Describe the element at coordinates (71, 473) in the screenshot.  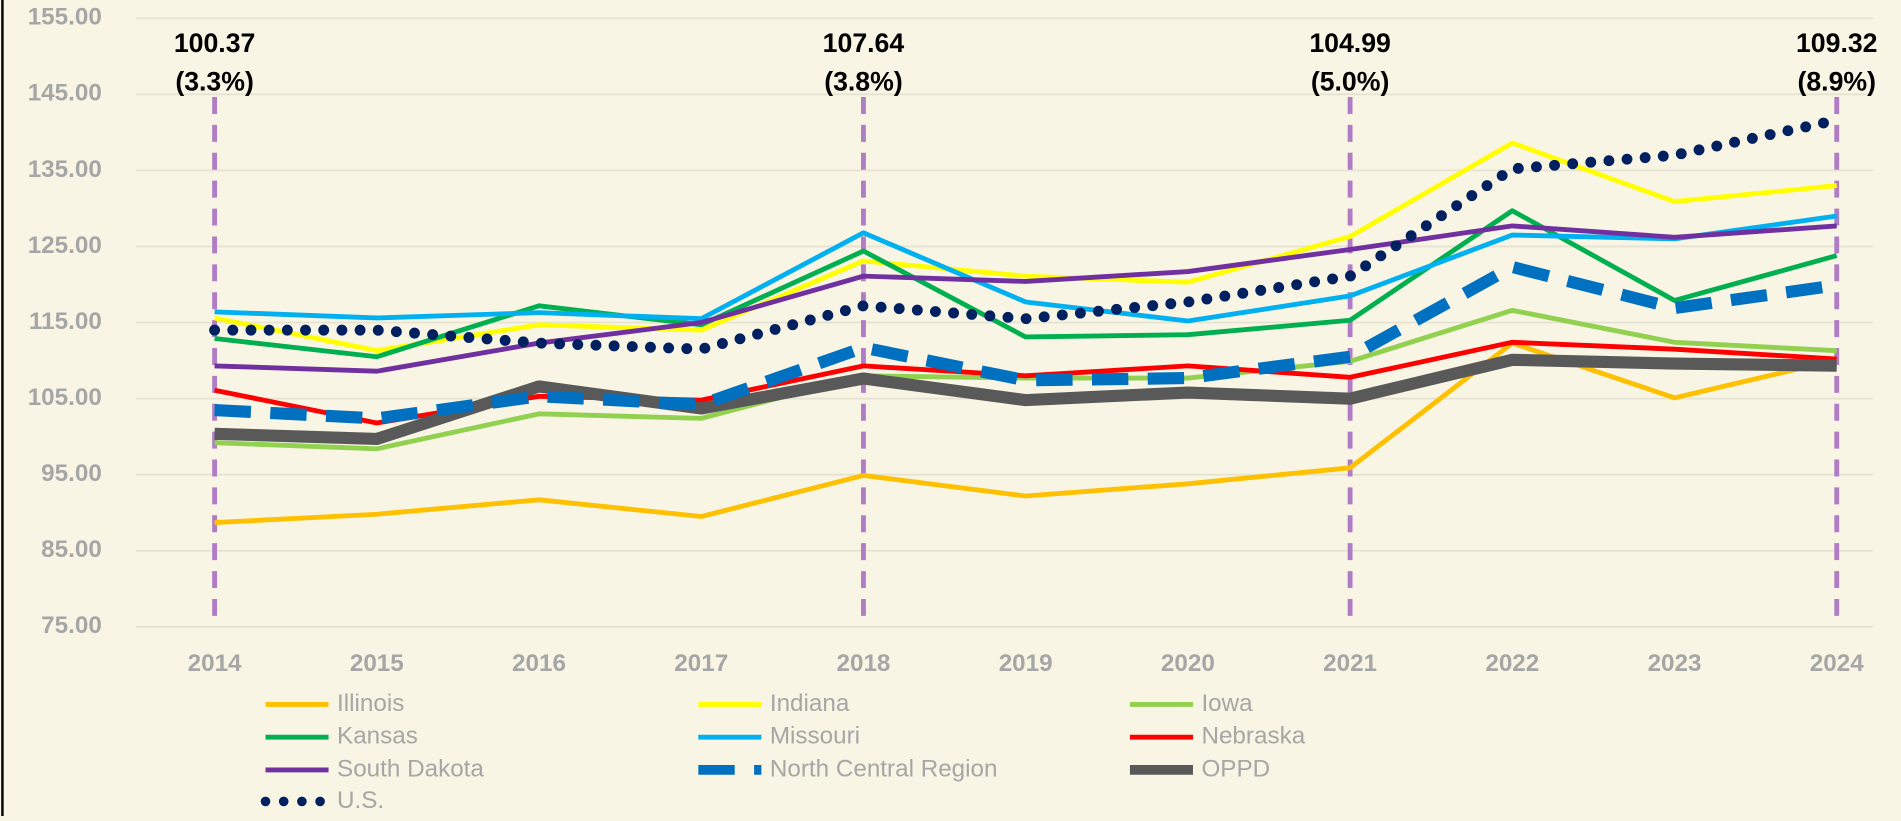
I see `y-tick-label: 95.00` at that location.